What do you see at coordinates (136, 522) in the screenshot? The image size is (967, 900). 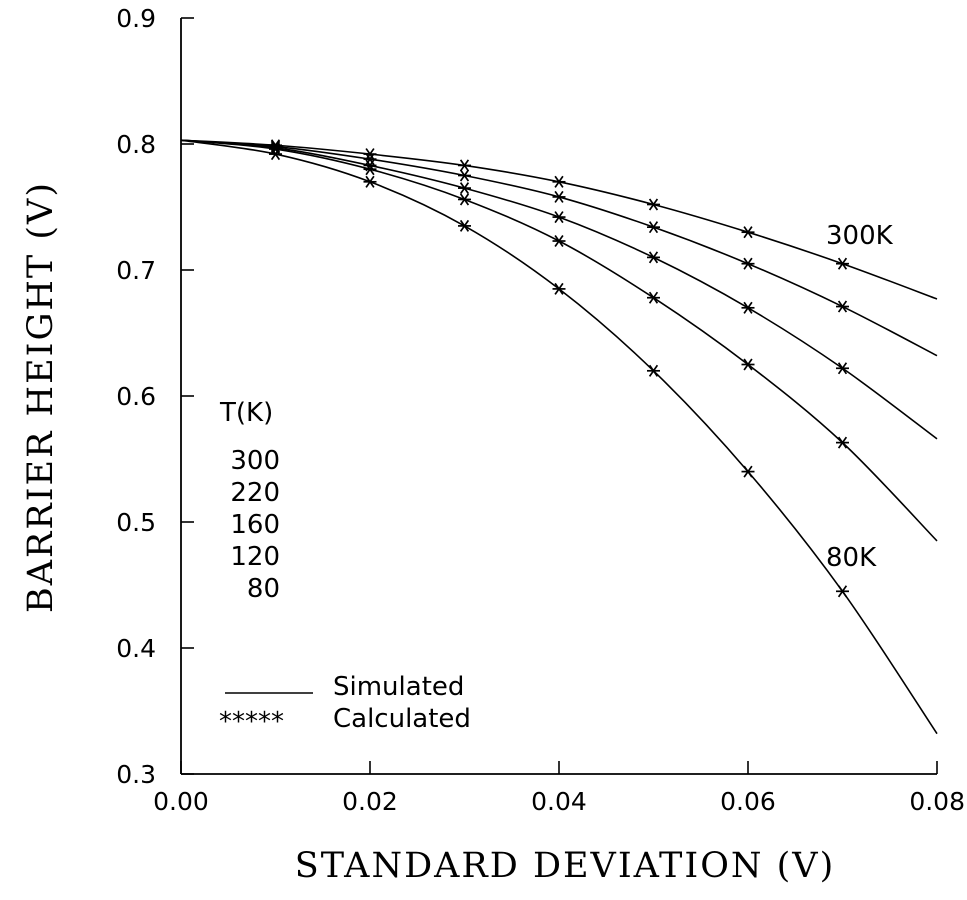 I see `y-tick-label: 0.5` at bounding box center [136, 522].